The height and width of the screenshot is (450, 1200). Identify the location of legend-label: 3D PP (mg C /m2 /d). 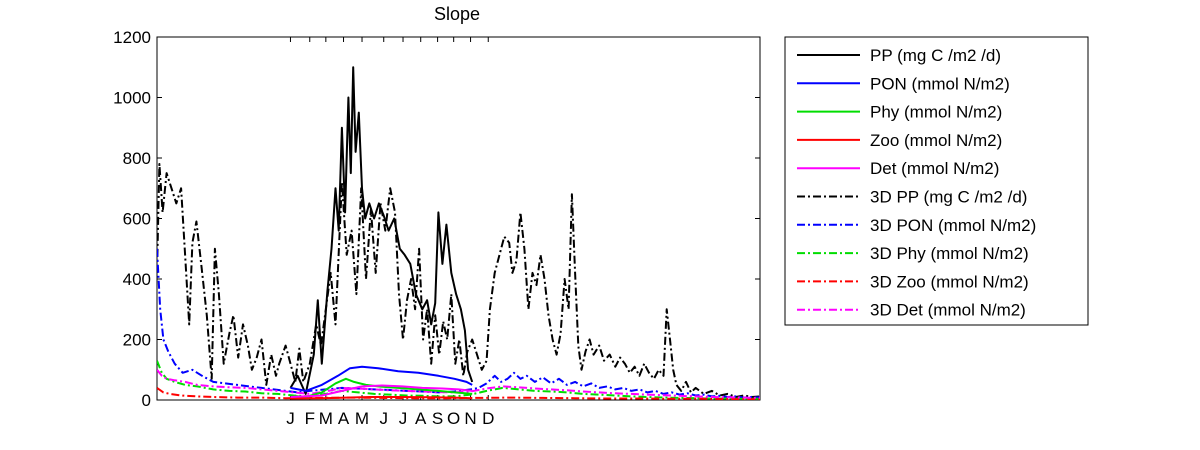
(948, 197).